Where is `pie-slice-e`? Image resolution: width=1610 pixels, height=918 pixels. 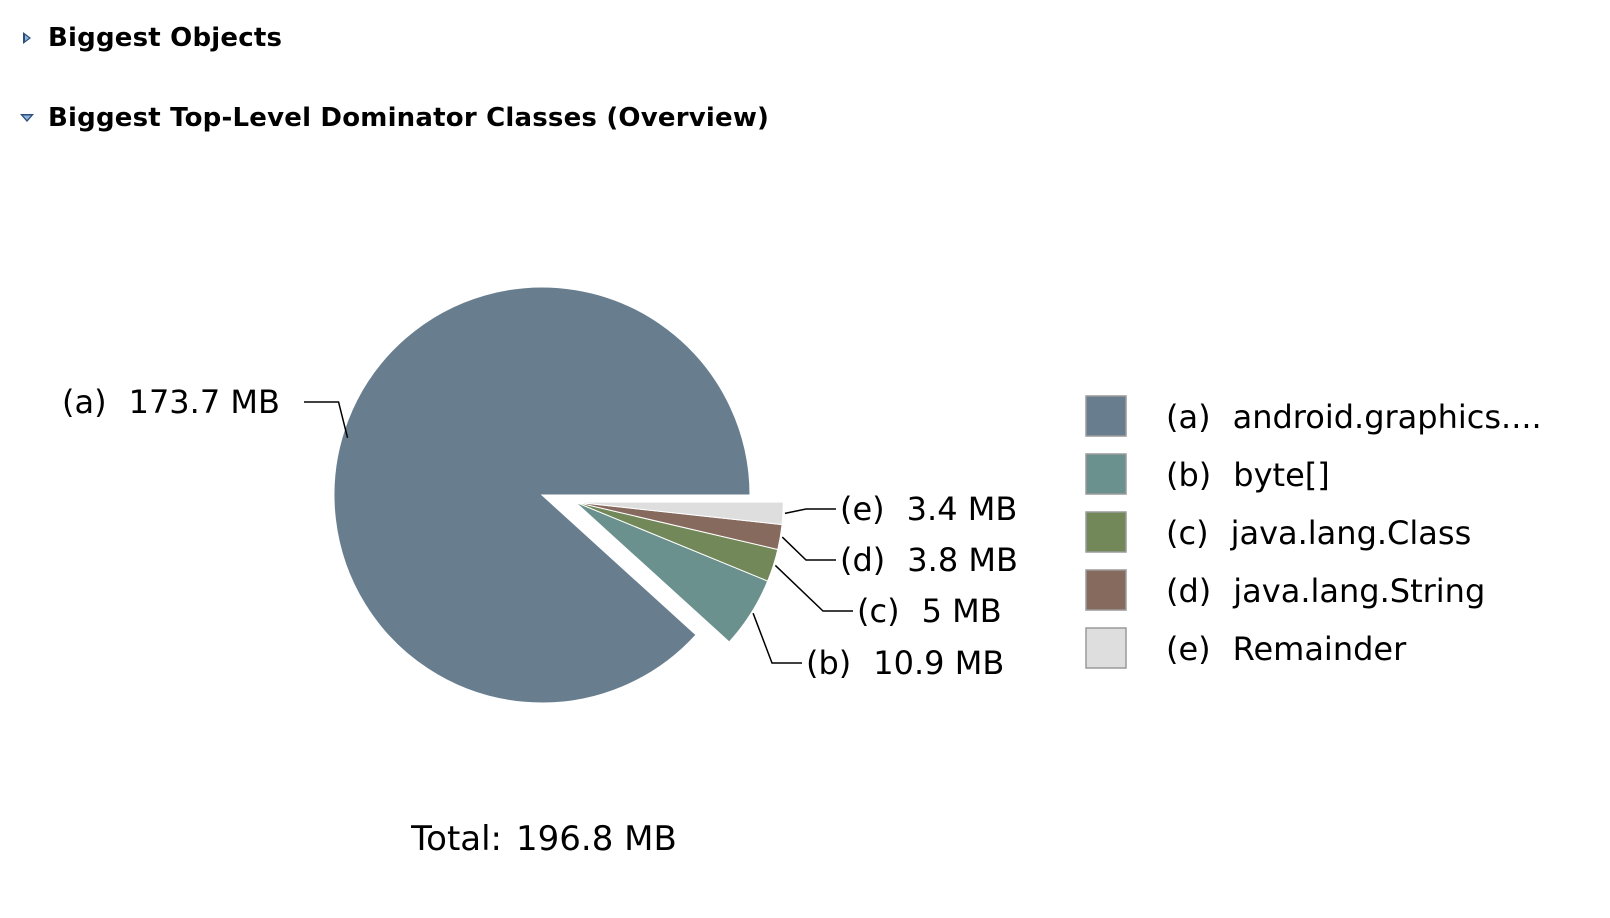 pie-slice-e is located at coordinates (679, 513).